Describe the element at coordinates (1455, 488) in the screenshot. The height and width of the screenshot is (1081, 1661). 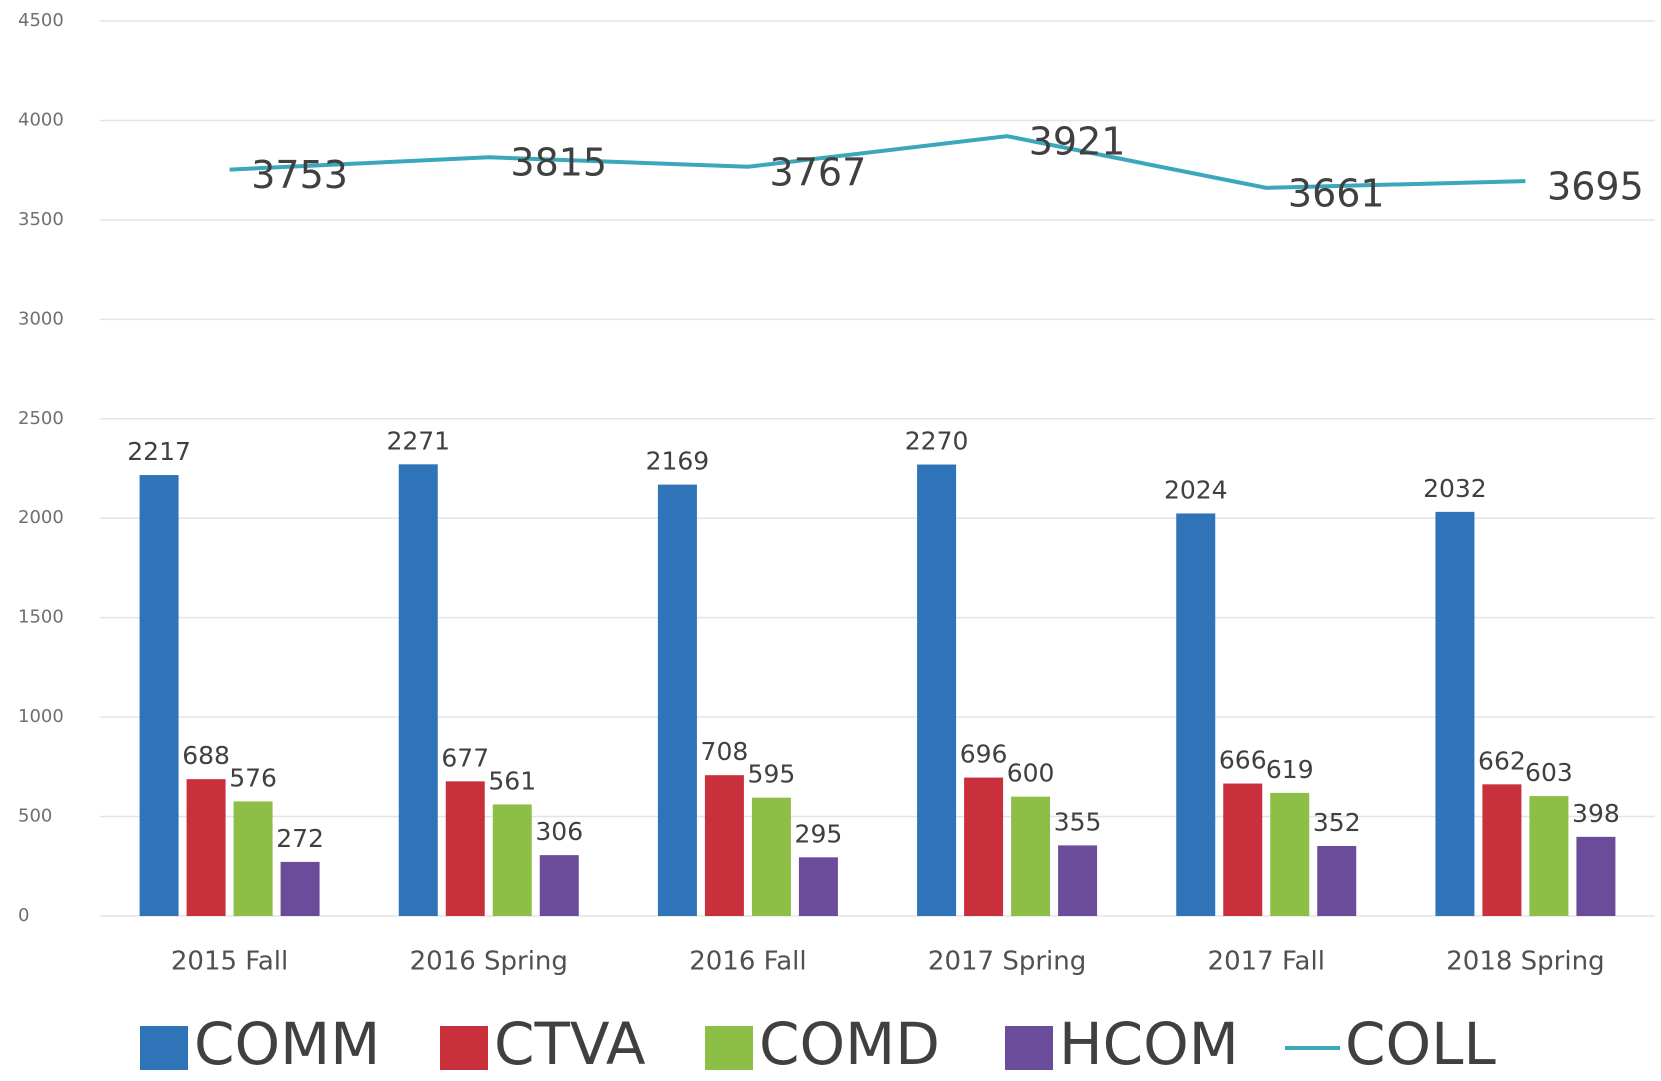
I see `bar-label: 2032` at that location.